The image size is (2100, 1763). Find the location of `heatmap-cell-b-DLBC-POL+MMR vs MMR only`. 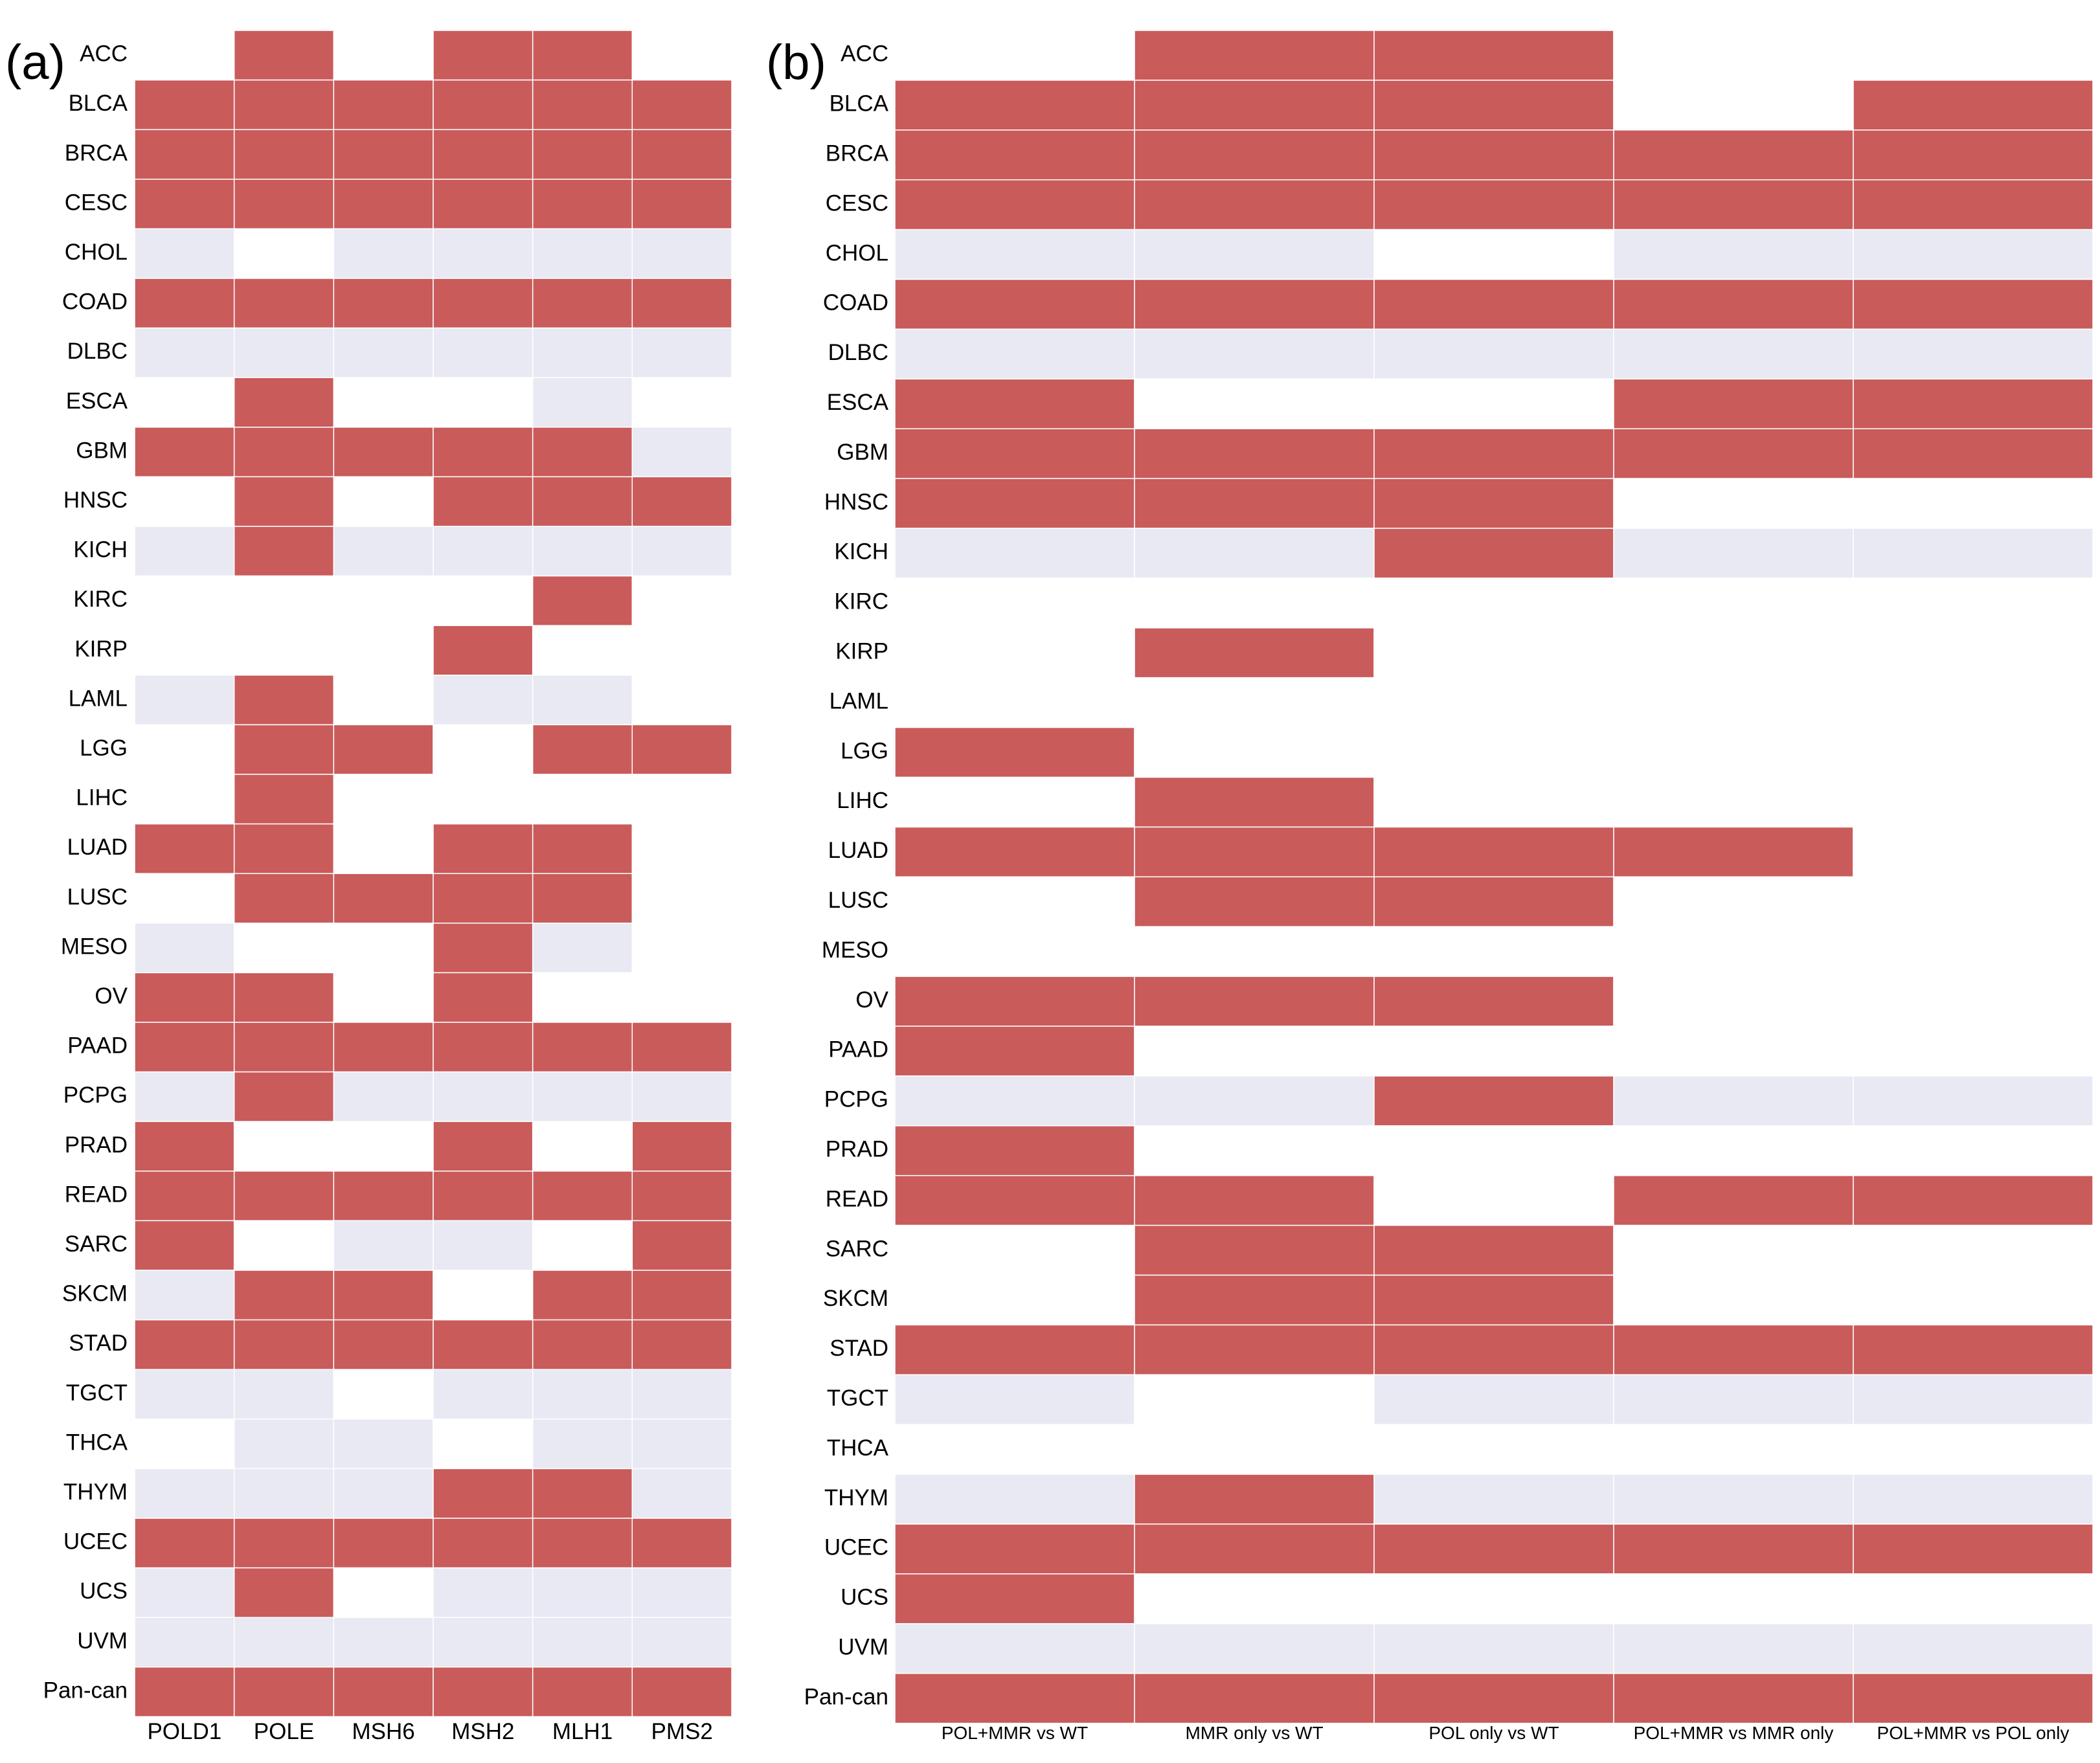

heatmap-cell-b-DLBC-POL+MMR vs MMR only is located at coordinates (1733, 354).